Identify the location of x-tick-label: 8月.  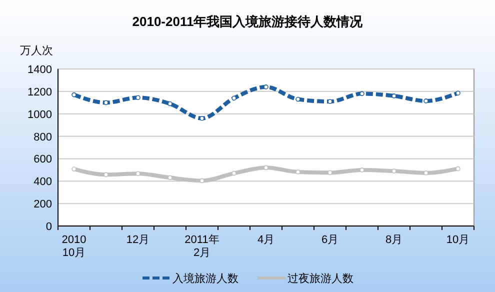
(394, 240).